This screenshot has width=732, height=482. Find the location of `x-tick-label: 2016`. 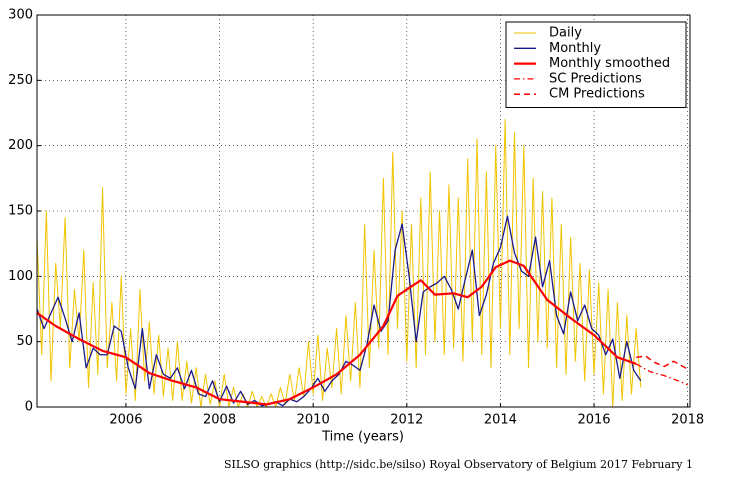

x-tick-label: 2016 is located at coordinates (593, 420).